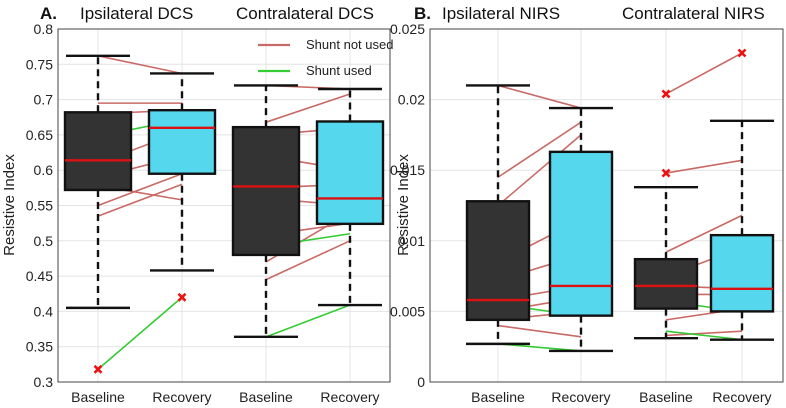  Describe the element at coordinates (407, 311) in the screenshot. I see `y-tick-label: 0.005` at that location.